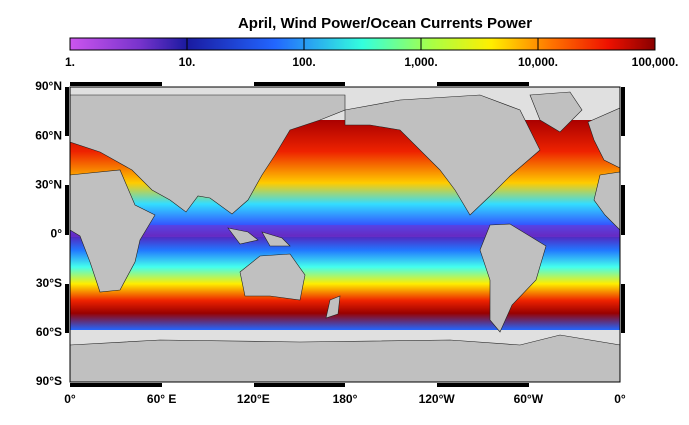 The width and height of the screenshot is (689, 425). What do you see at coordinates (345, 231) in the screenshot?
I see `equatorial-band` at bounding box center [345, 231].